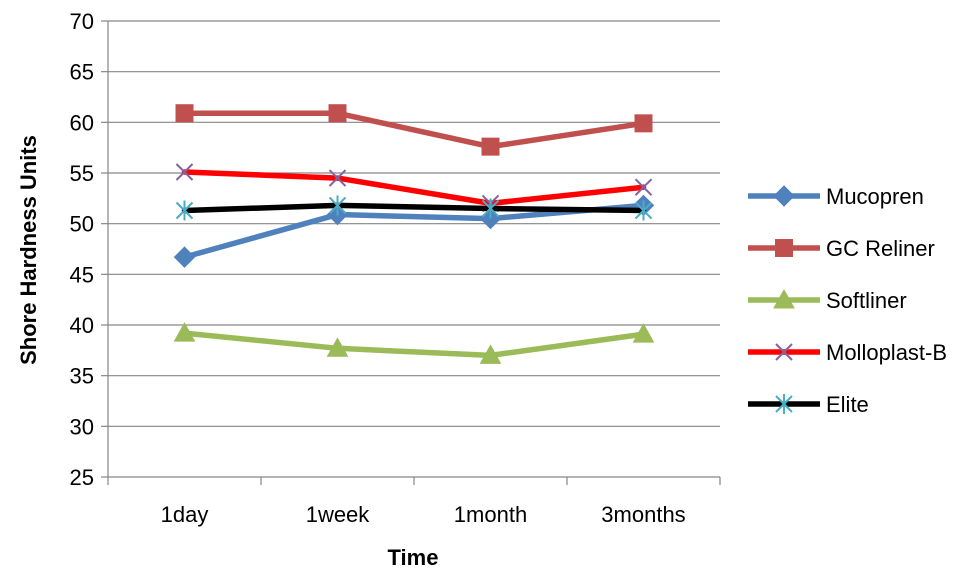 The image size is (976, 577). What do you see at coordinates (82, 21) in the screenshot?
I see `y-tick-label: 70` at bounding box center [82, 21].